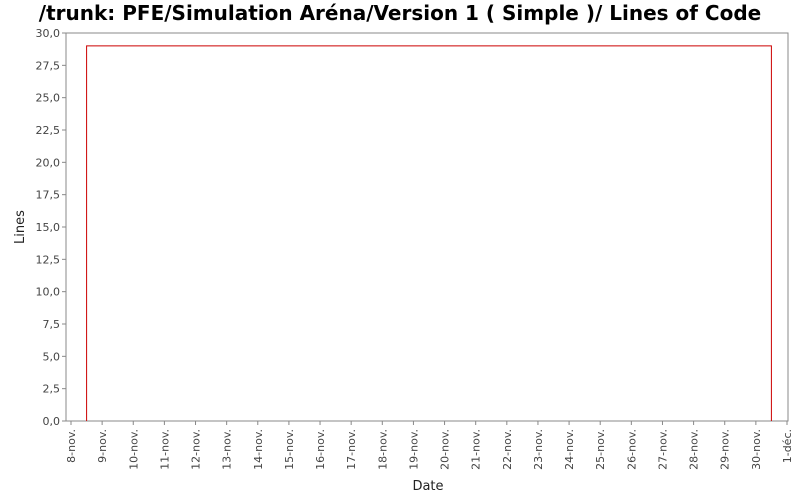 This screenshot has height=500, width=800. I want to click on x-axis-title: Date, so click(427, 486).